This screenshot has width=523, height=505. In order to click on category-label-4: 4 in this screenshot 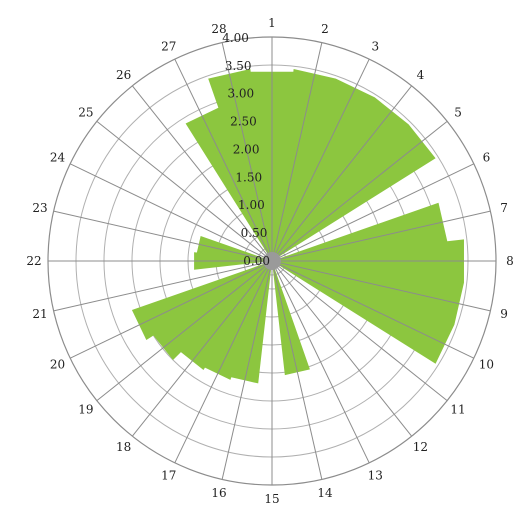, I will do `click(421, 75)`.